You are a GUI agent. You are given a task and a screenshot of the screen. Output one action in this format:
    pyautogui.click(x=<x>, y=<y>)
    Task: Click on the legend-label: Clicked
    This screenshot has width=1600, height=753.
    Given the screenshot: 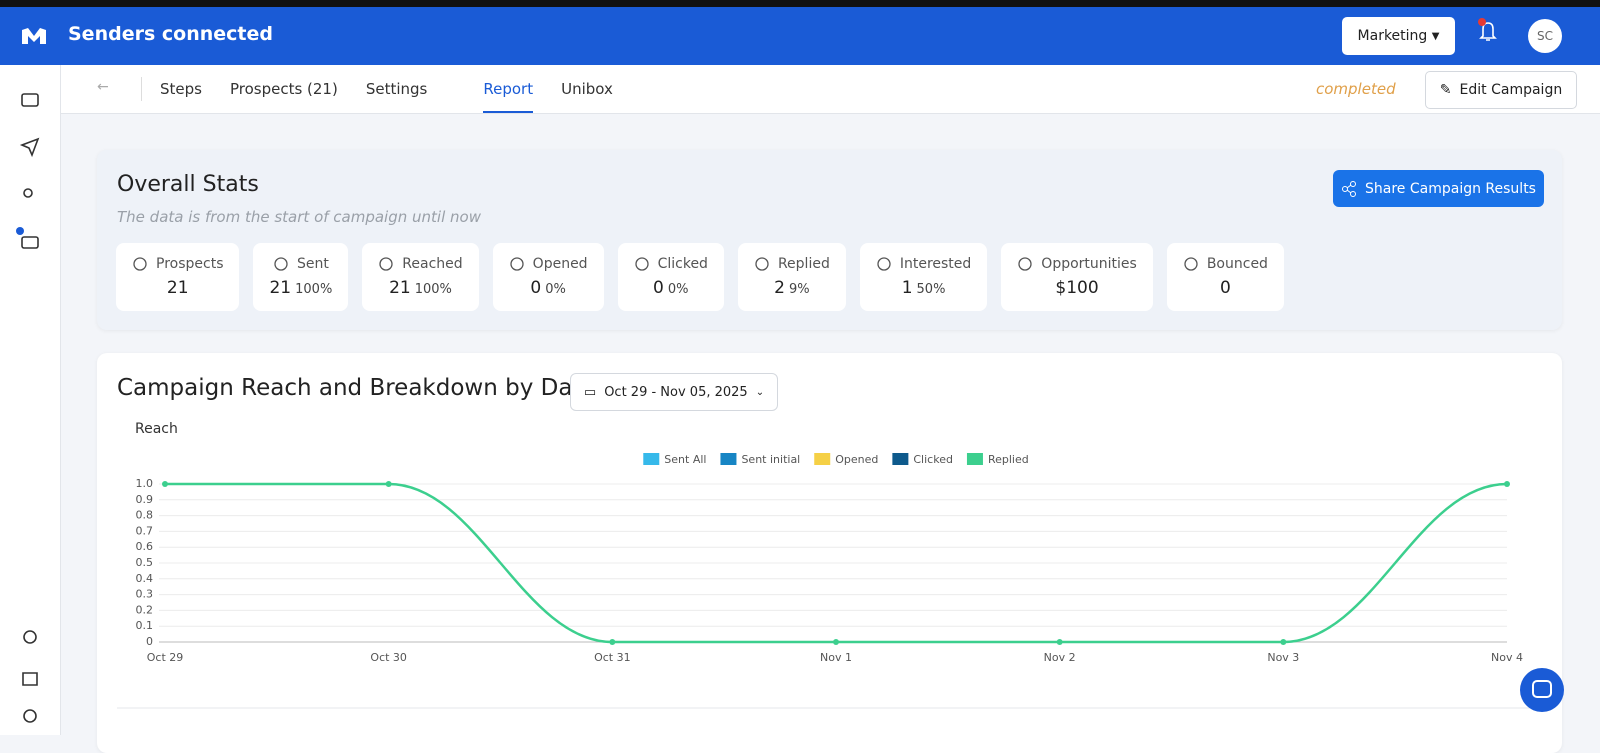 What is the action you would take?
    pyautogui.click(x=933, y=459)
    